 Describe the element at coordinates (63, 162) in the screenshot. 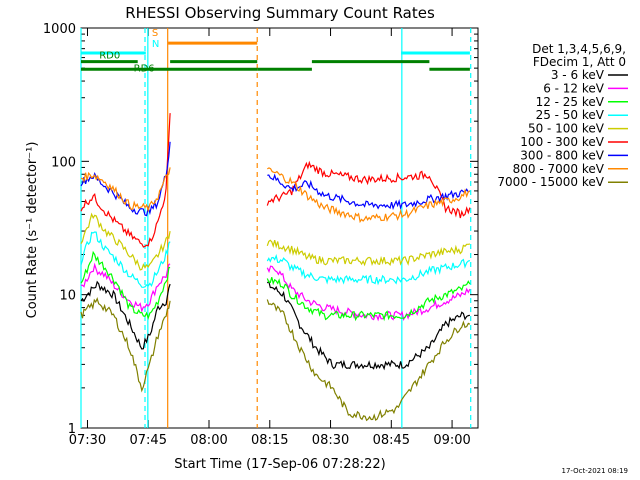

I see `y-tick-label: 100` at that location.